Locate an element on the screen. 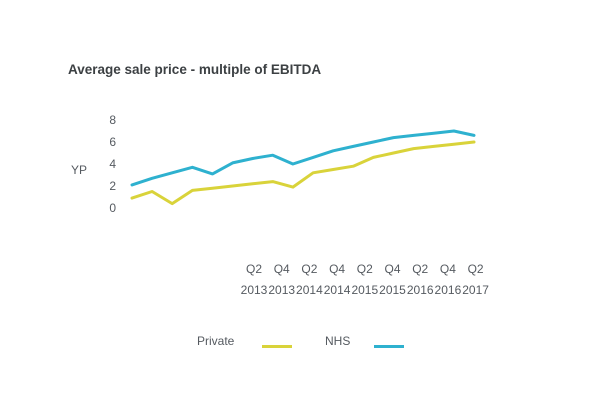  y-tick-label: 2 is located at coordinates (112, 186).